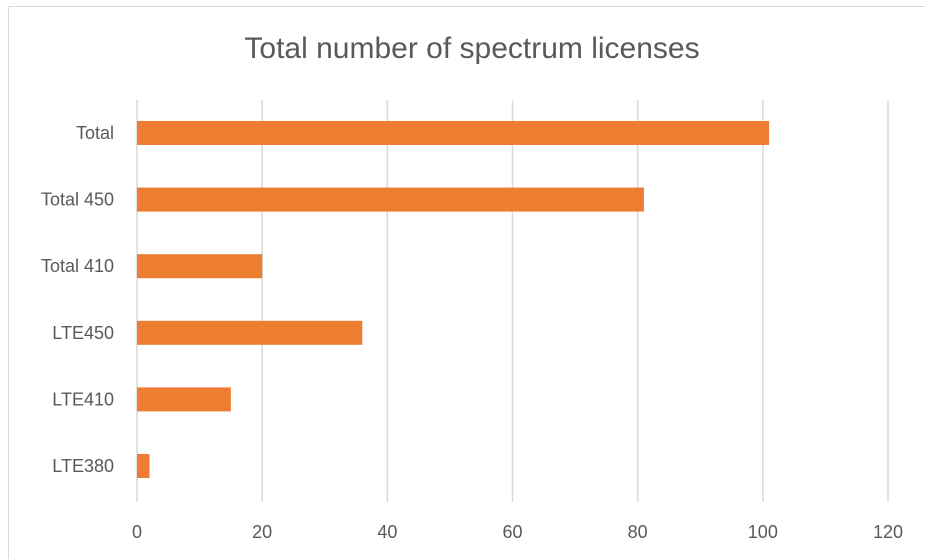 The width and height of the screenshot is (925, 559). What do you see at coordinates (77, 266) in the screenshot?
I see `category-label-total-410: Total 410` at bounding box center [77, 266].